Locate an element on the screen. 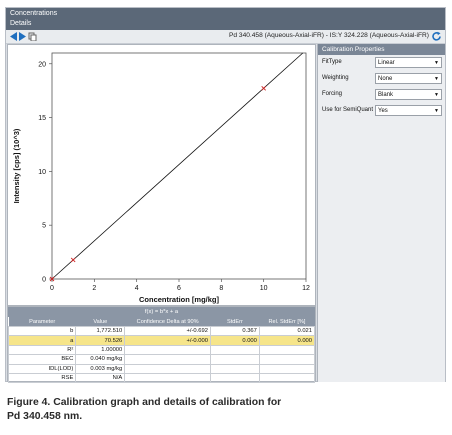 This screenshot has width=452, height=435. prop-label: Use for SemiQuant is located at coordinates (348, 110).